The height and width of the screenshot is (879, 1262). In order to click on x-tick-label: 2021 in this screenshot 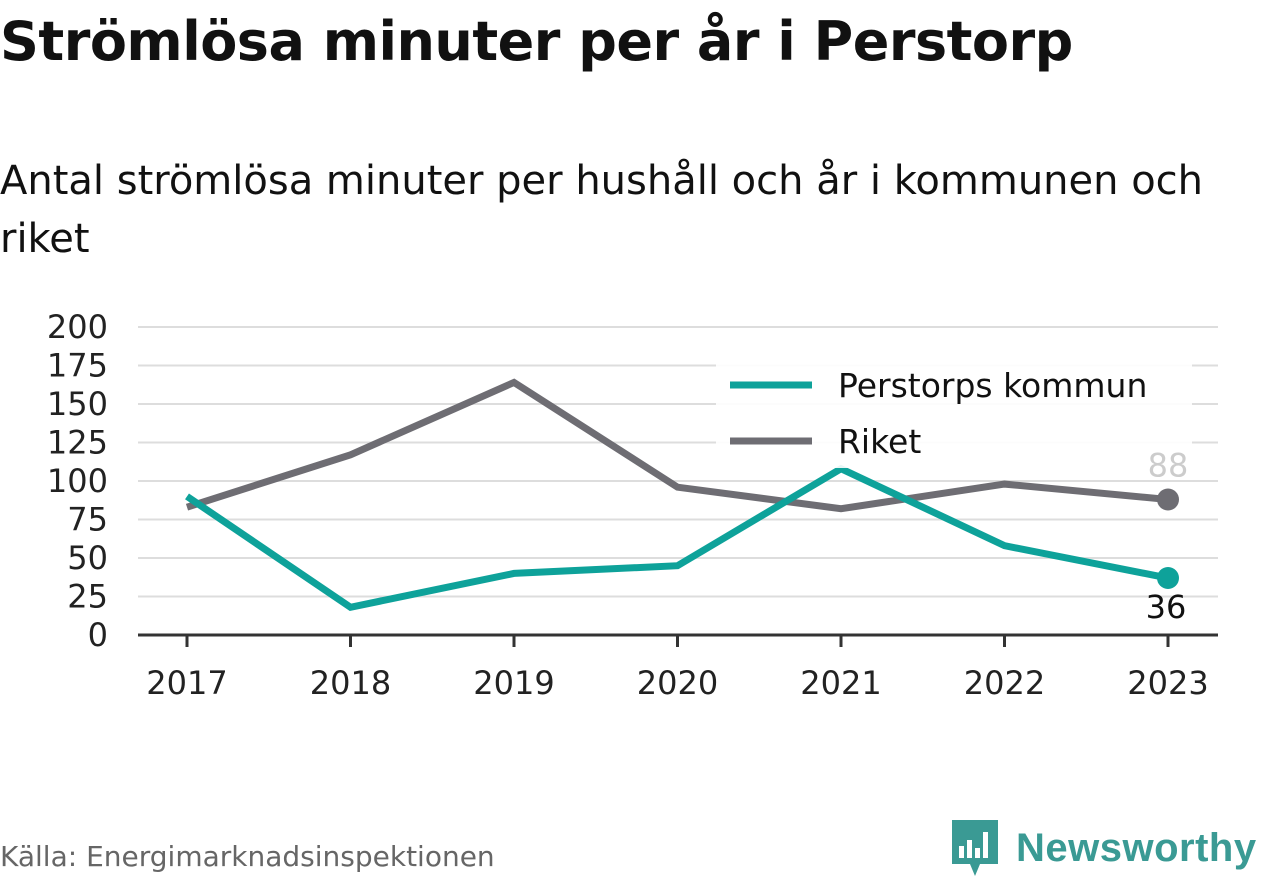, I will do `click(840, 683)`.